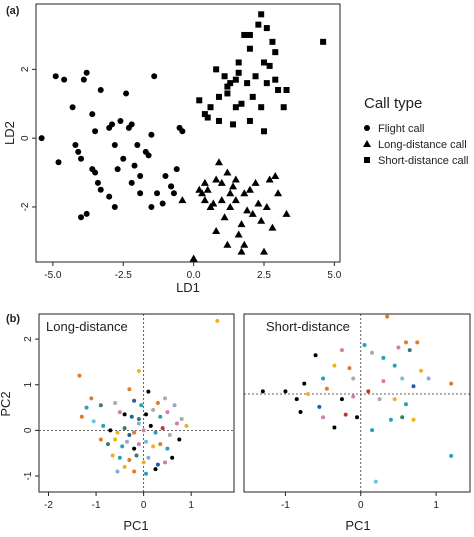 This screenshot has width=474, height=537. Describe the element at coordinates (87, 326) in the screenshot. I see `subplot-title-long-distance: Long-distance` at that location.